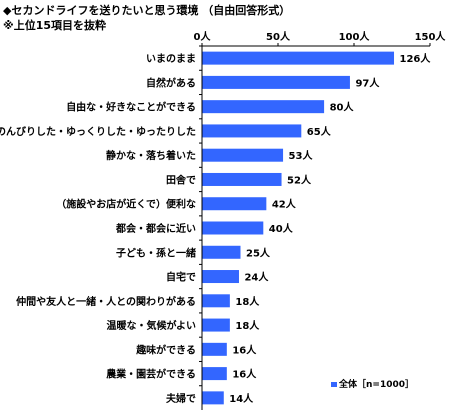  I want to click on legend-swatch, so click(334, 384).